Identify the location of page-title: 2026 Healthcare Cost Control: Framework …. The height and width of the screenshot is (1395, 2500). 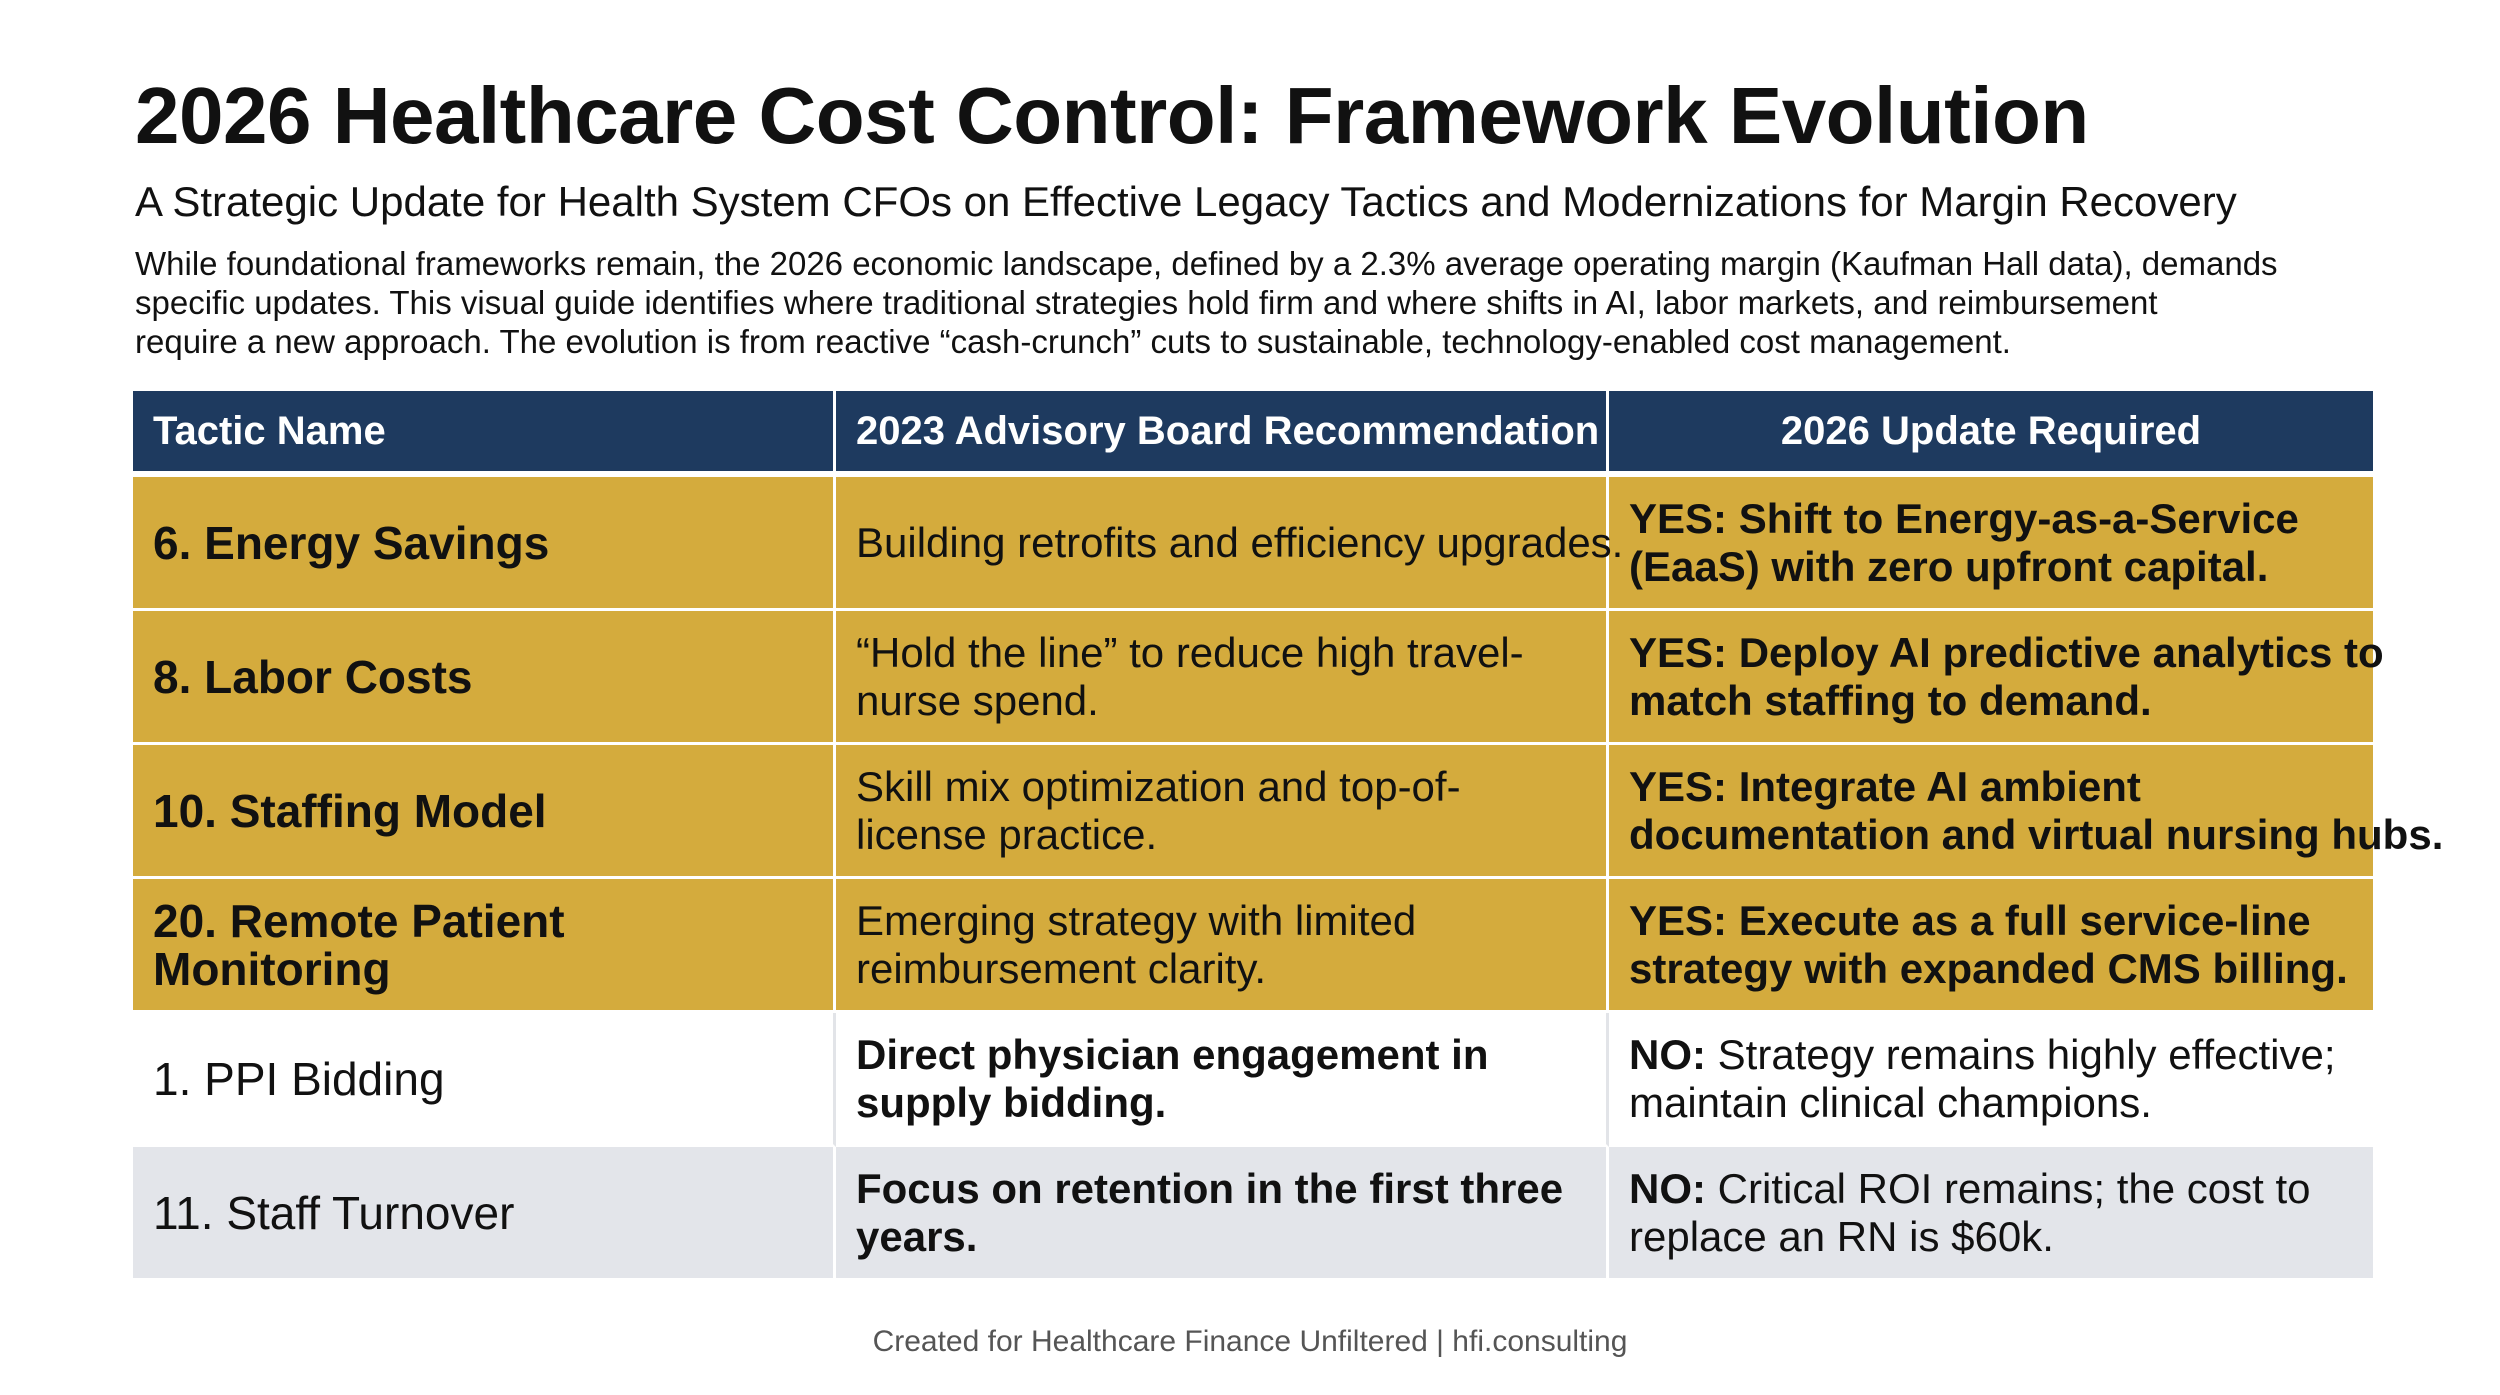
(1112, 115).